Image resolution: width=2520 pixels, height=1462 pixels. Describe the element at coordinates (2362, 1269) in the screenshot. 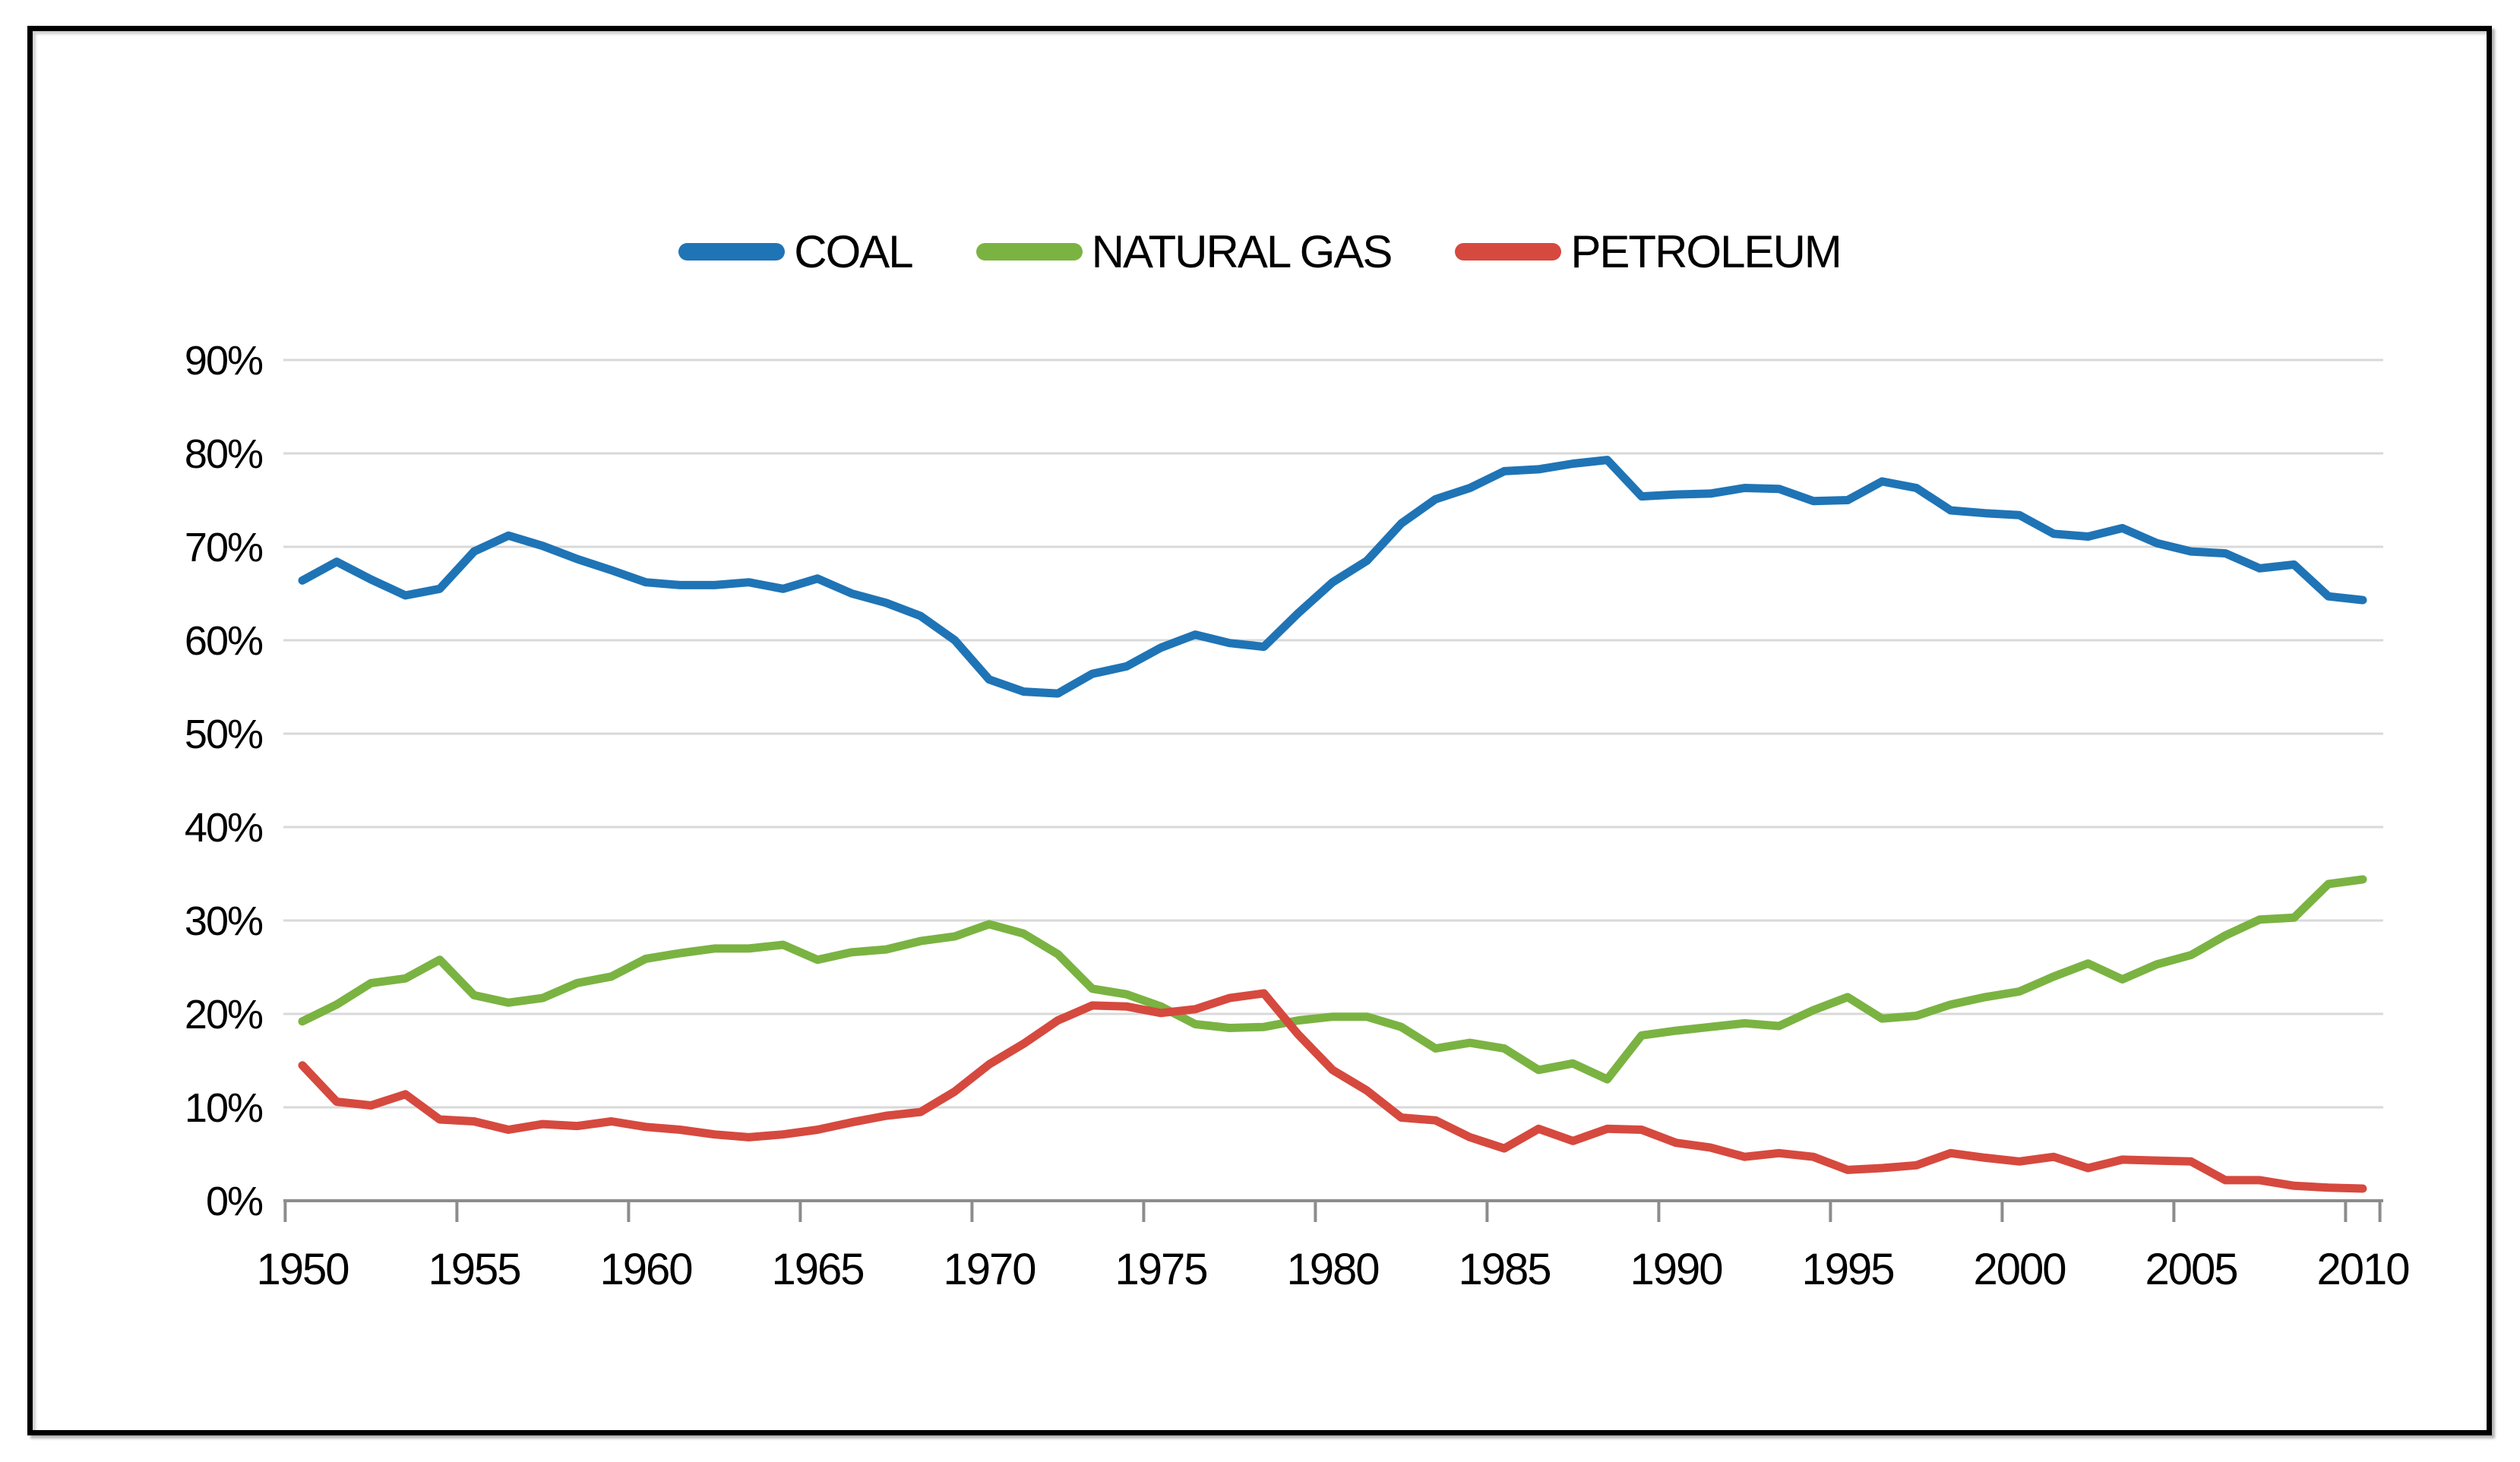

I see `x-tick-label: 2010` at that location.